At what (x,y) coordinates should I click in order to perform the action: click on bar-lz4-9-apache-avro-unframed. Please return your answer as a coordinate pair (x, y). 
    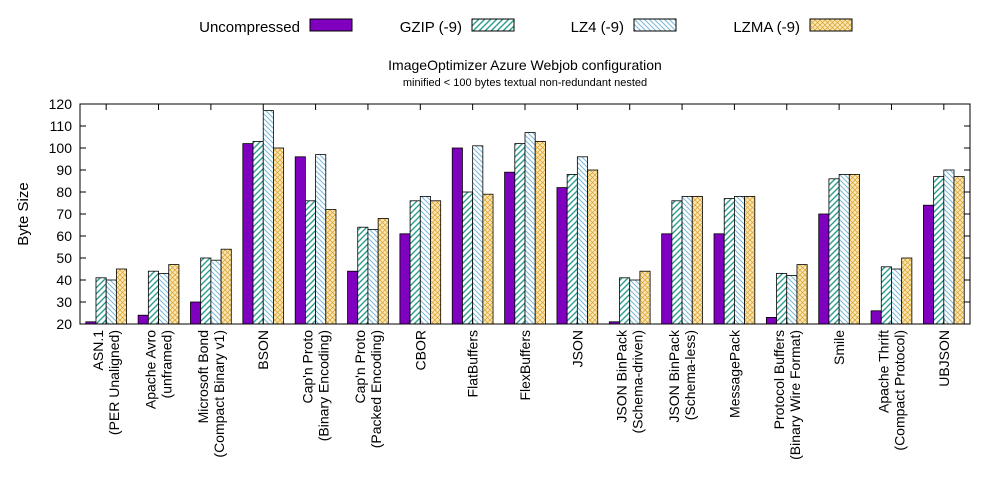
    Looking at the image, I should click on (164, 298).